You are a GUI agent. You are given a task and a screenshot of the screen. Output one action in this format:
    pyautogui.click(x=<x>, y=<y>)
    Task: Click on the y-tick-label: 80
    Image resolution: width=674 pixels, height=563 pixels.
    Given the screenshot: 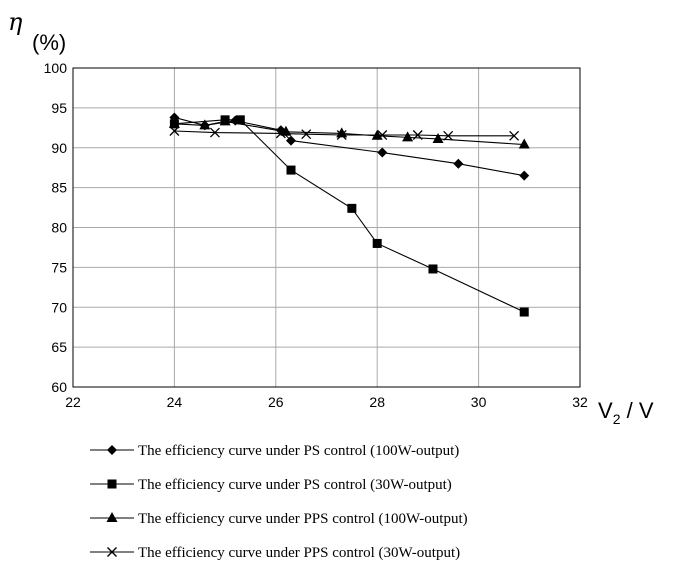 What is the action you would take?
    pyautogui.click(x=59, y=228)
    